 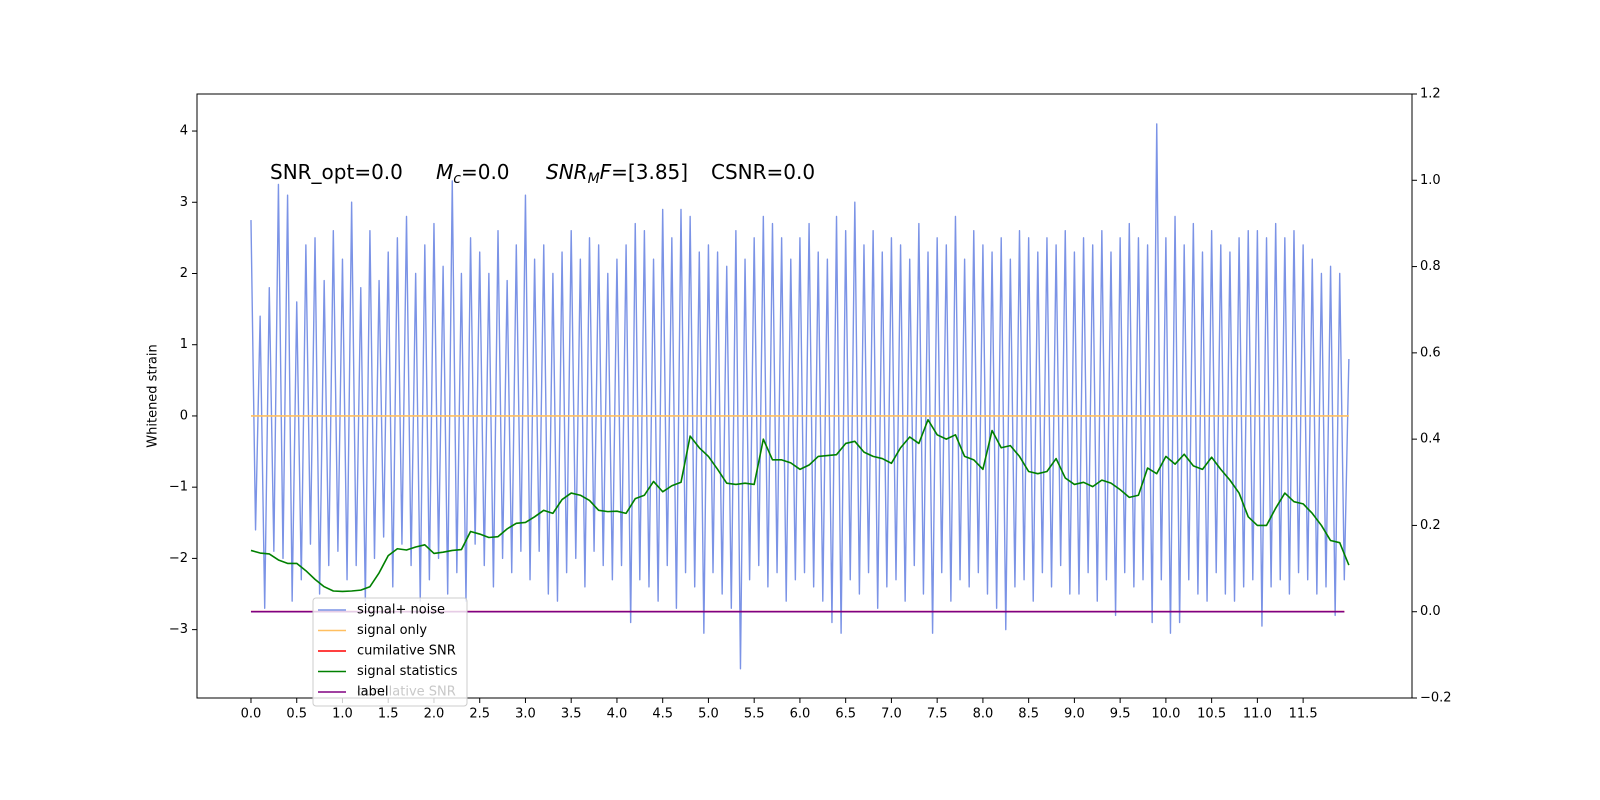 I want to click on legend-box, so click(x=390, y=652).